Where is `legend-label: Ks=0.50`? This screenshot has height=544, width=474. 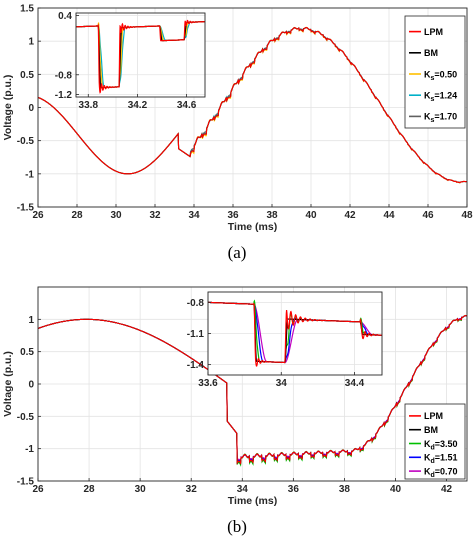 legend-label: Ks=0.50 is located at coordinates (440, 75).